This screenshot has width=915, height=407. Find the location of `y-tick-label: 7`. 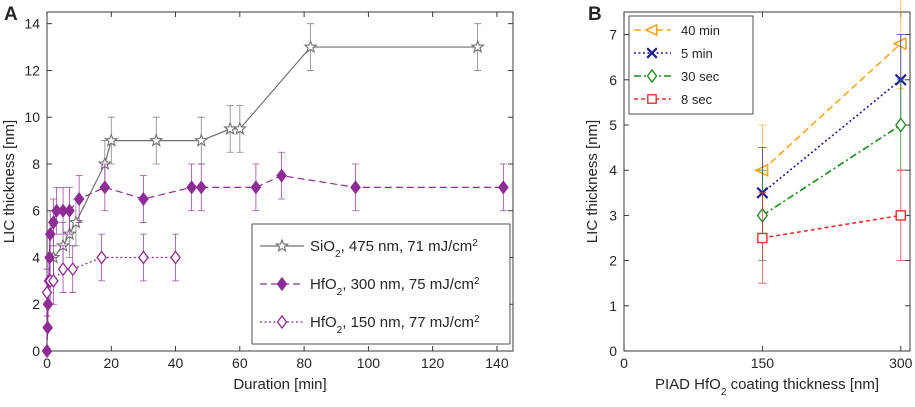

y-tick-label: 7 is located at coordinates (613, 35).